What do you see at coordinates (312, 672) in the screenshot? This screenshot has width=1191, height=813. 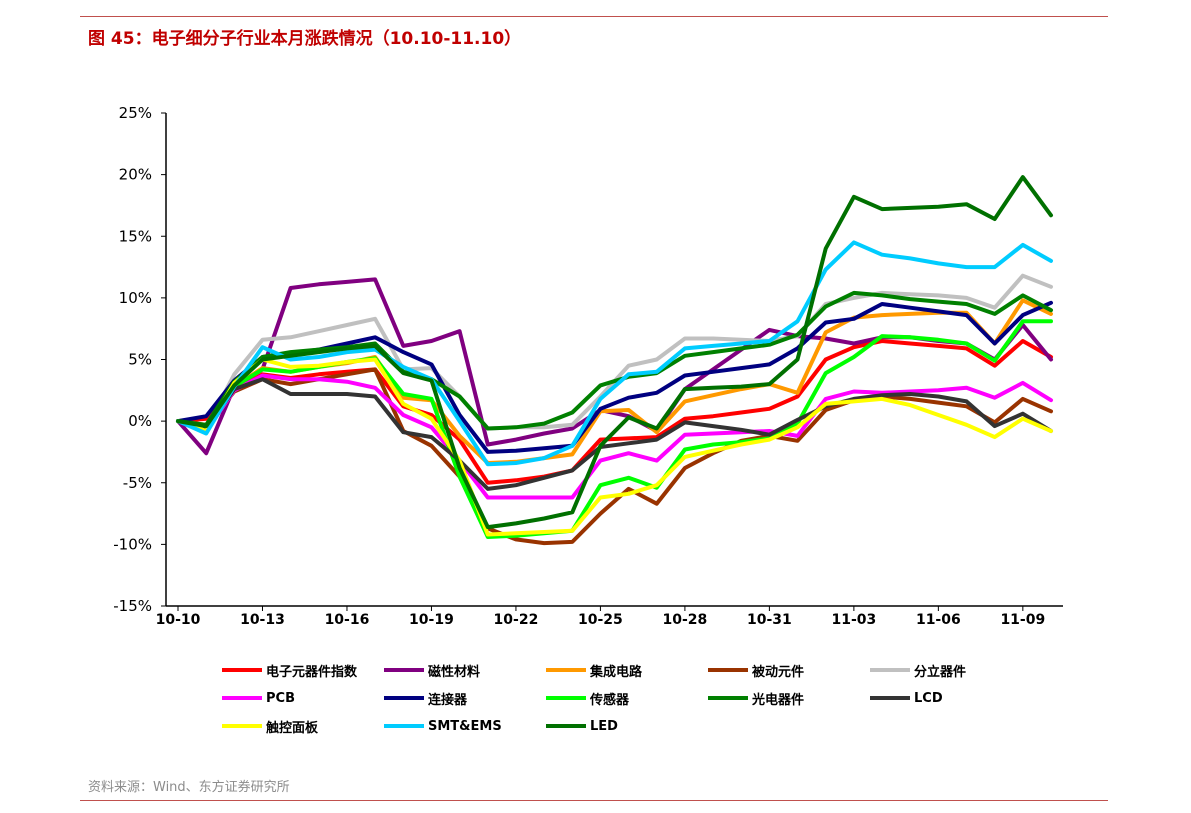 I see `legend-label: 电子元器件指数` at bounding box center [312, 672].